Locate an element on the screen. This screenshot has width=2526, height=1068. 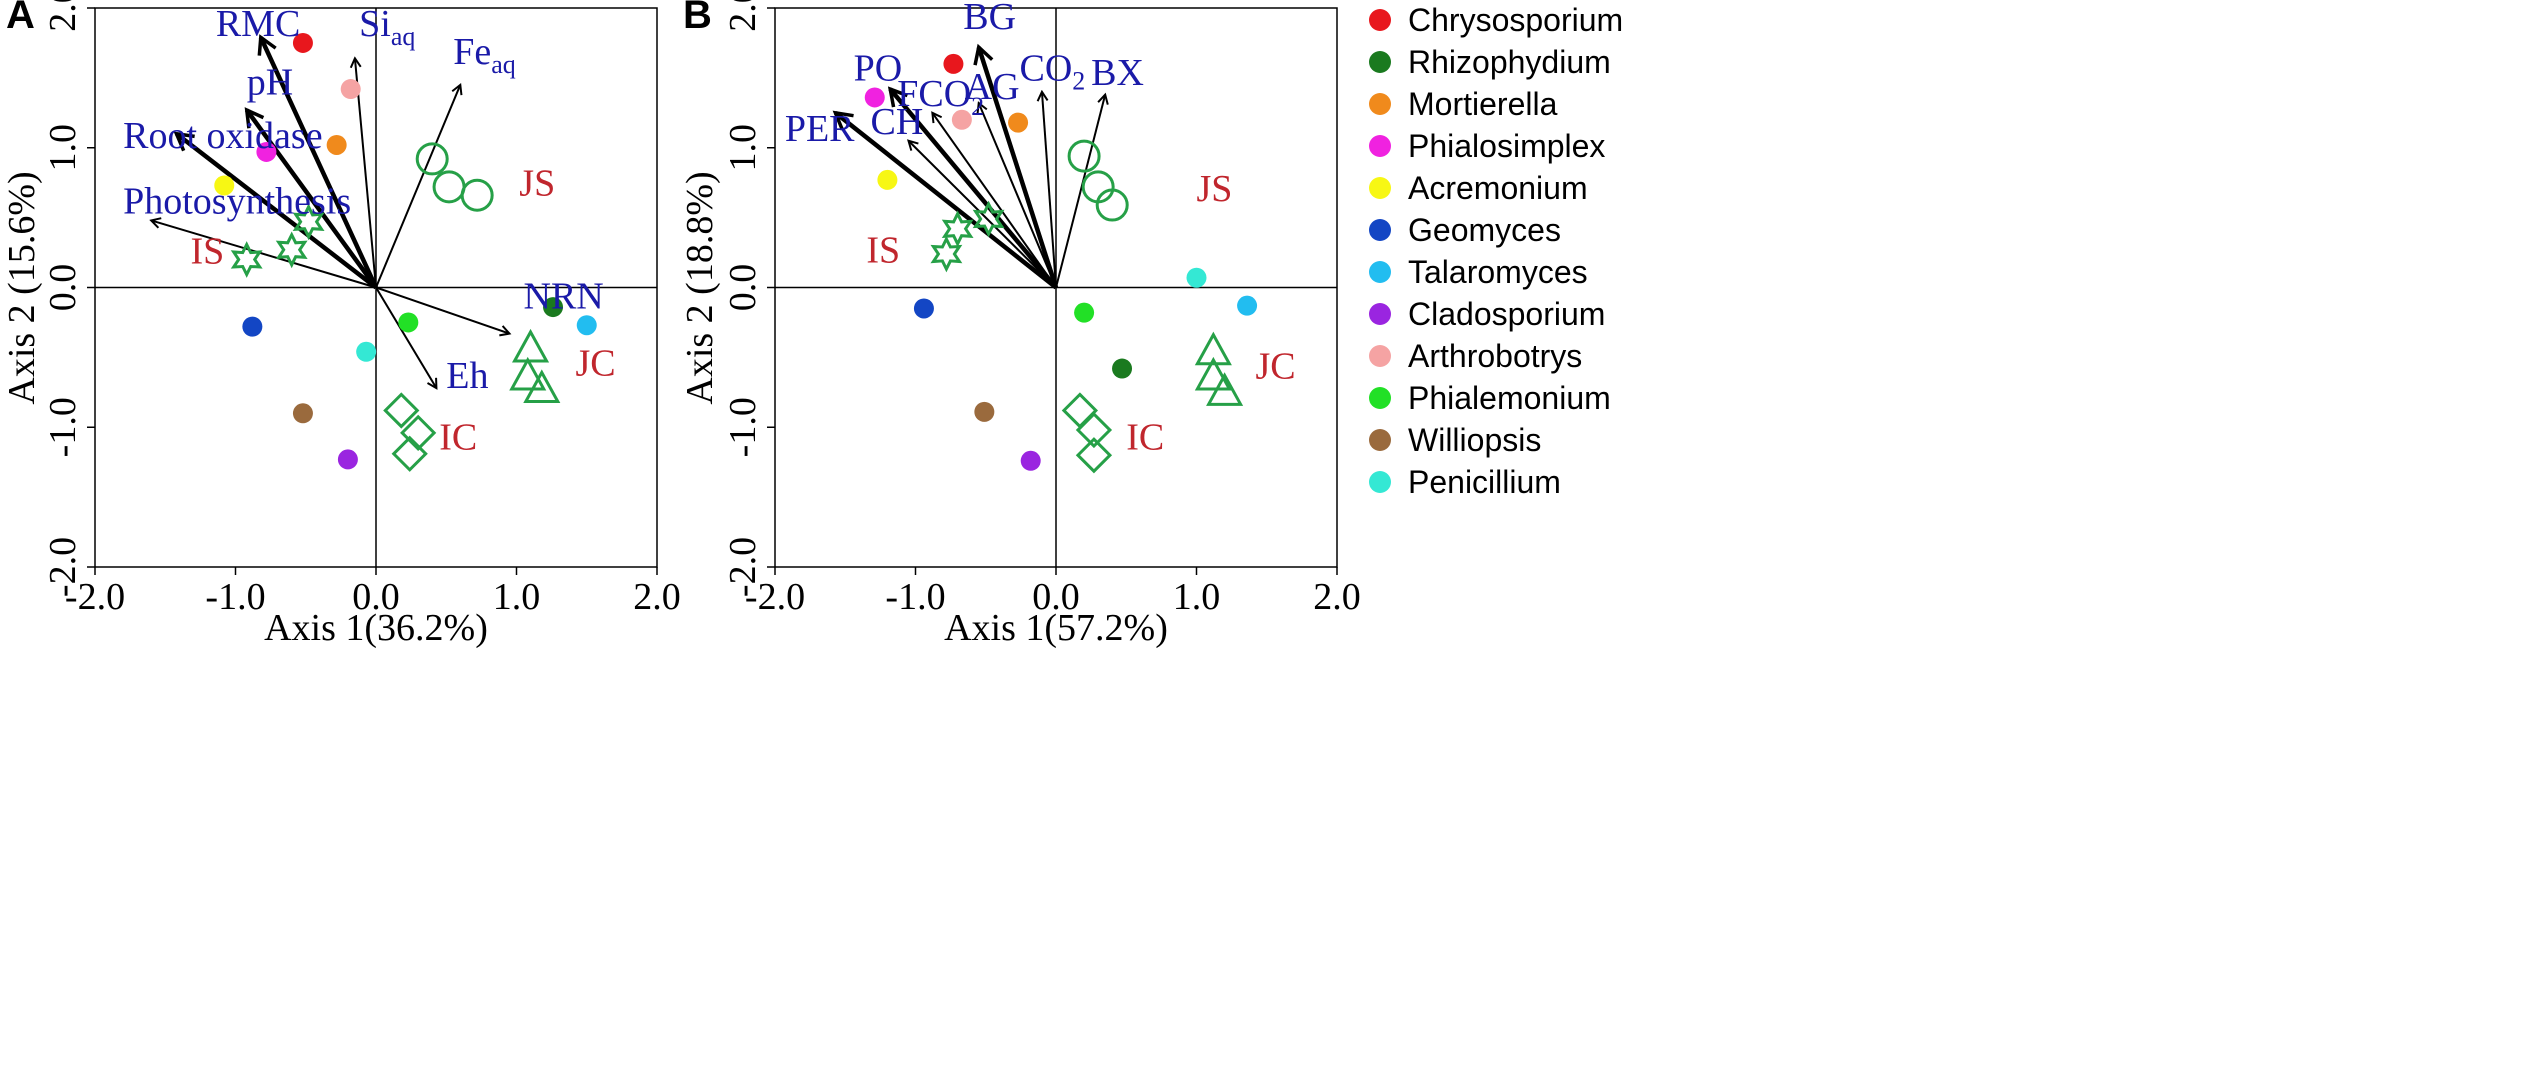
legend-label: Geomyces is located at coordinates (1484, 230).